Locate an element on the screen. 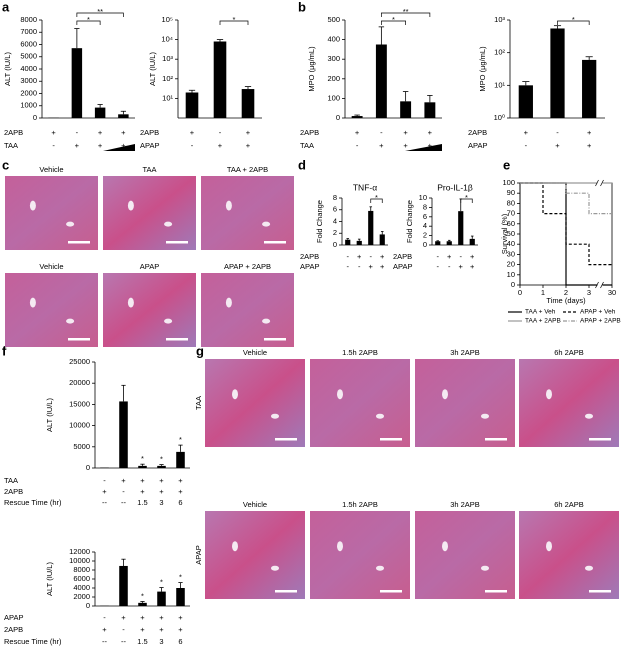 This screenshot has width=624, height=659. y-tick-label: 8000 is located at coordinates (28, 19).